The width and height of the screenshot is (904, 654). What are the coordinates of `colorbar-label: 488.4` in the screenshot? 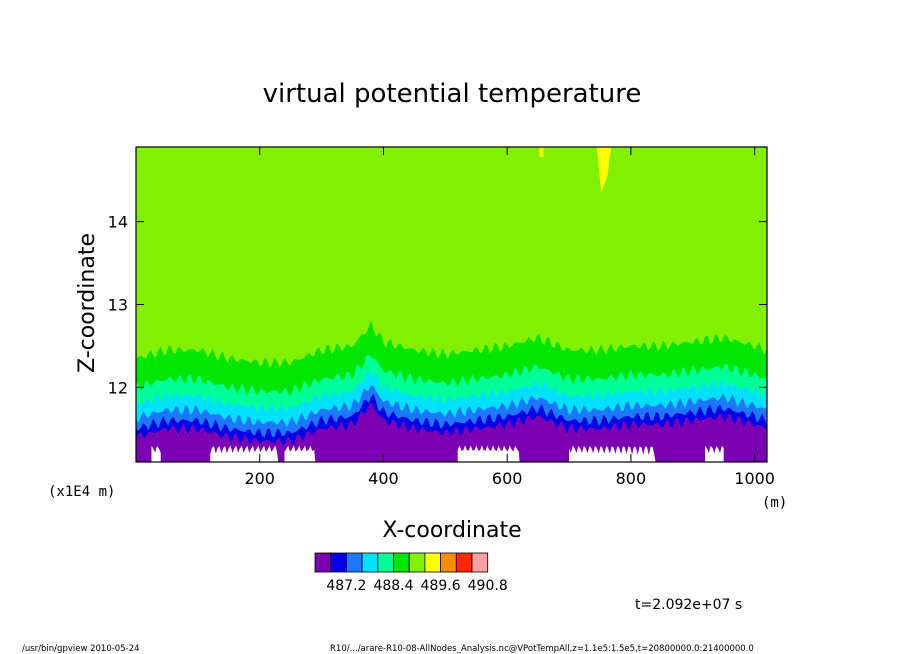 It's located at (393, 586).